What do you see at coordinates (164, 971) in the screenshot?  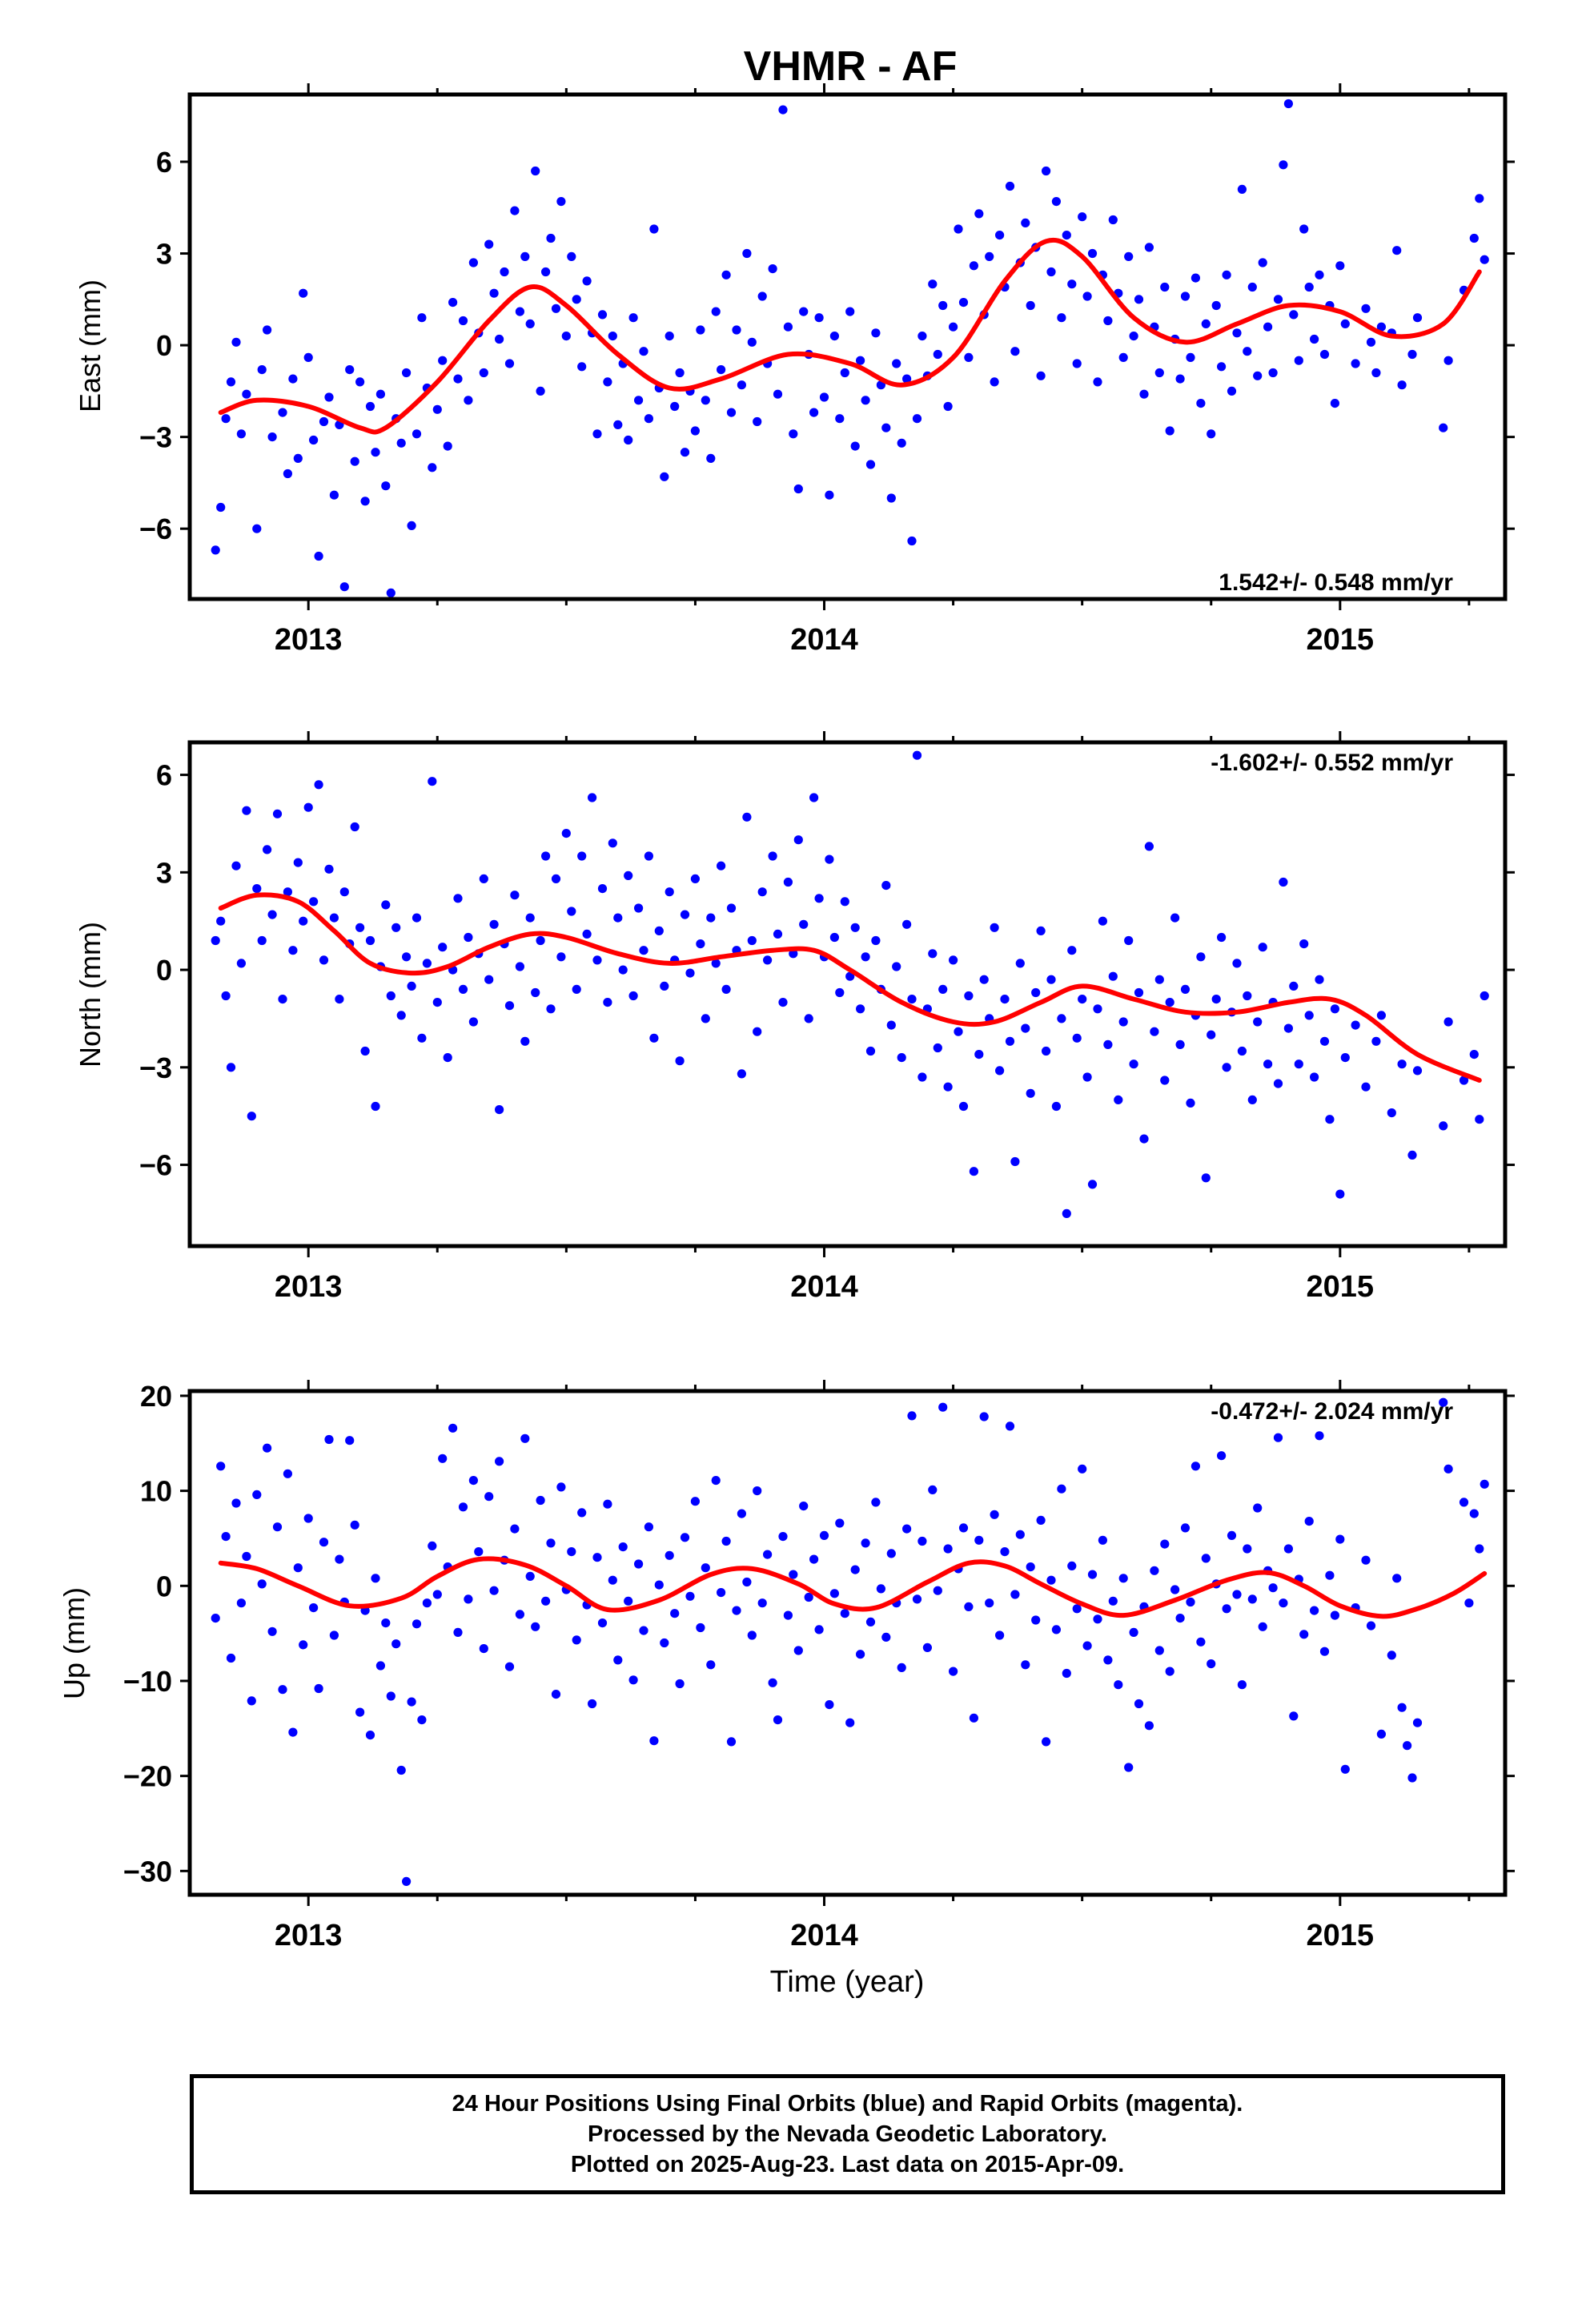 I see `y-tick-label: 0` at bounding box center [164, 971].